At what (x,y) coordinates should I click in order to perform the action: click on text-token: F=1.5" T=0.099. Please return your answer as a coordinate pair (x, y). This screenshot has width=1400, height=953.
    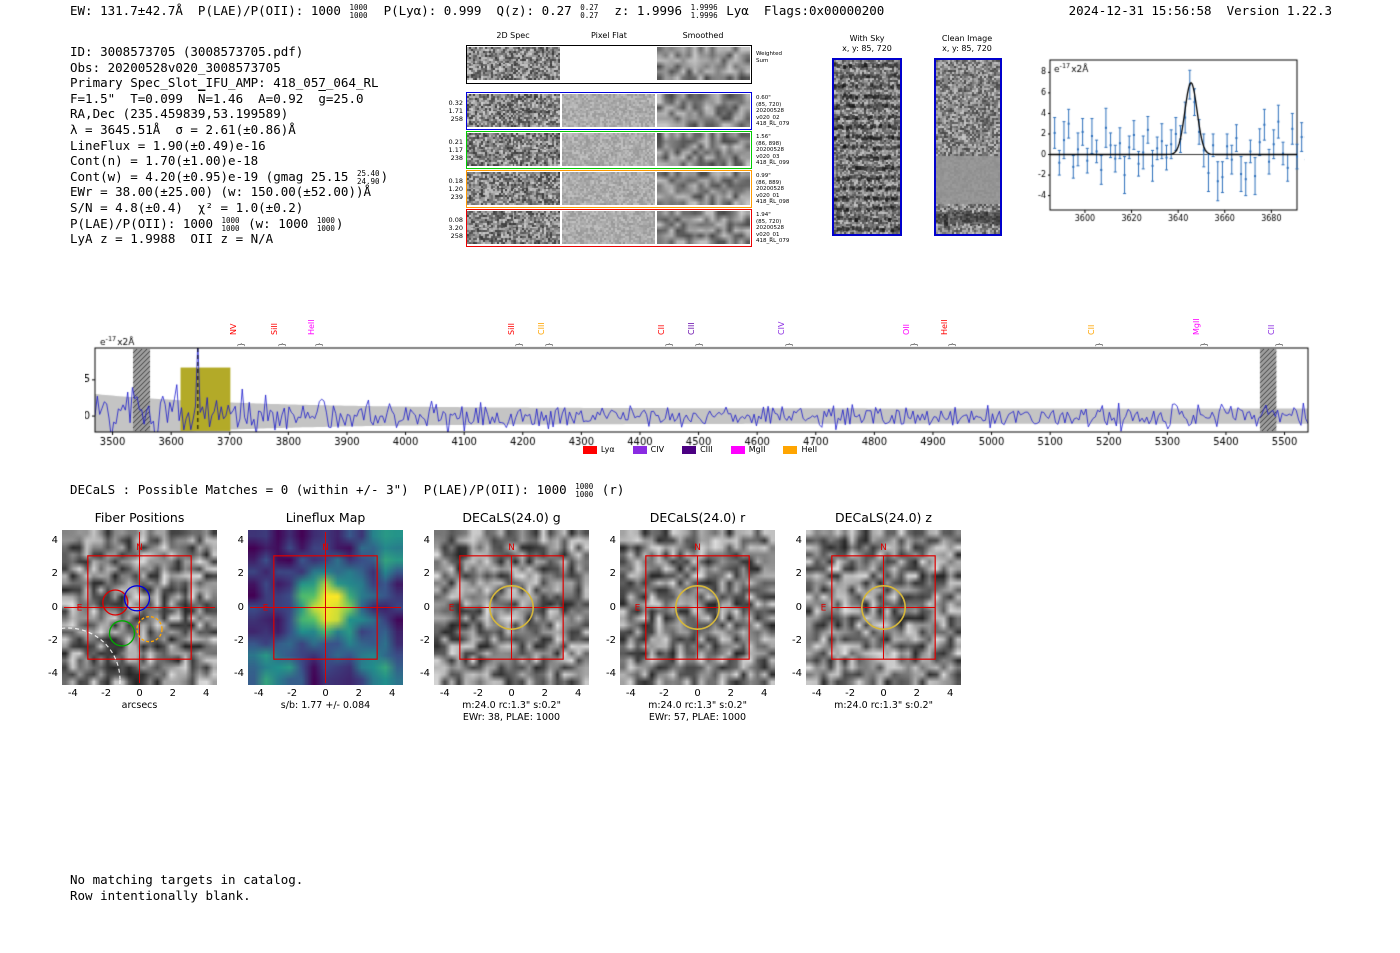
    Looking at the image, I should click on (134, 98).